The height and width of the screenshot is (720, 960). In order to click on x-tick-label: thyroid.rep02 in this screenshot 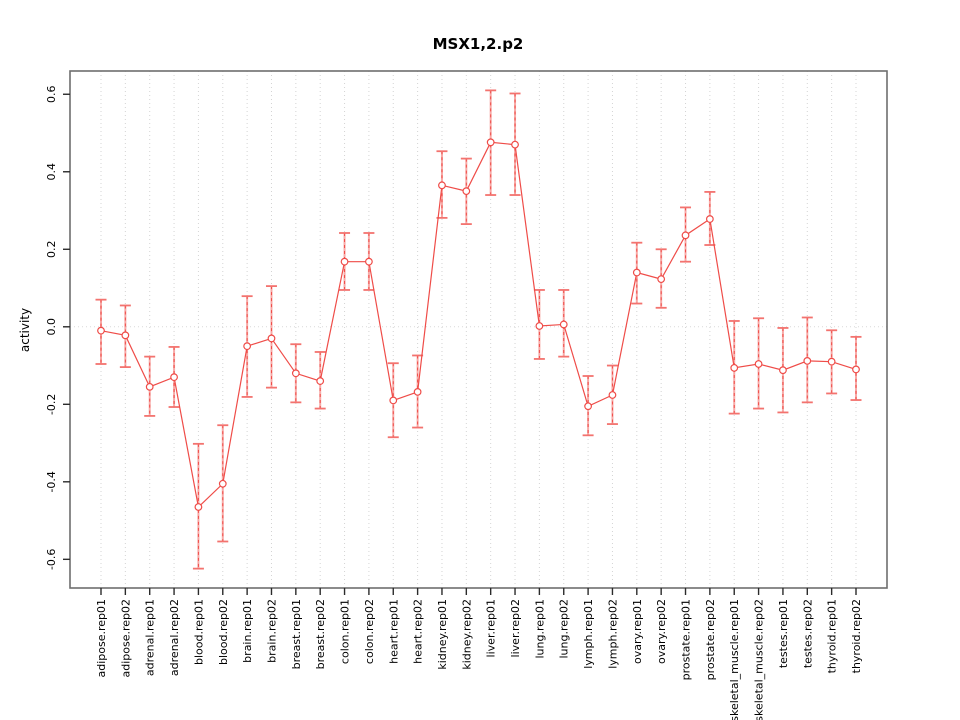, I will do `click(856, 636)`.